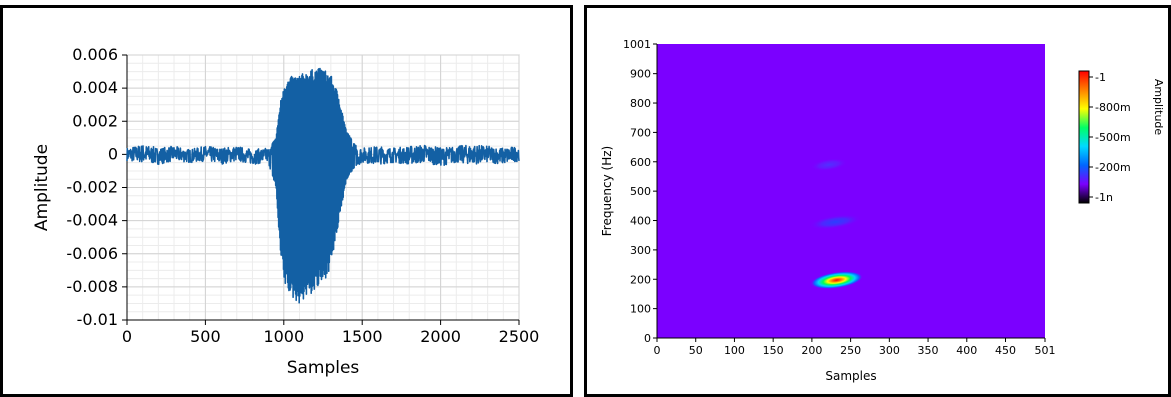 This screenshot has width=1171, height=397. What do you see at coordinates (966, 350) in the screenshot?
I see `x-tick-label: 400` at bounding box center [966, 350].